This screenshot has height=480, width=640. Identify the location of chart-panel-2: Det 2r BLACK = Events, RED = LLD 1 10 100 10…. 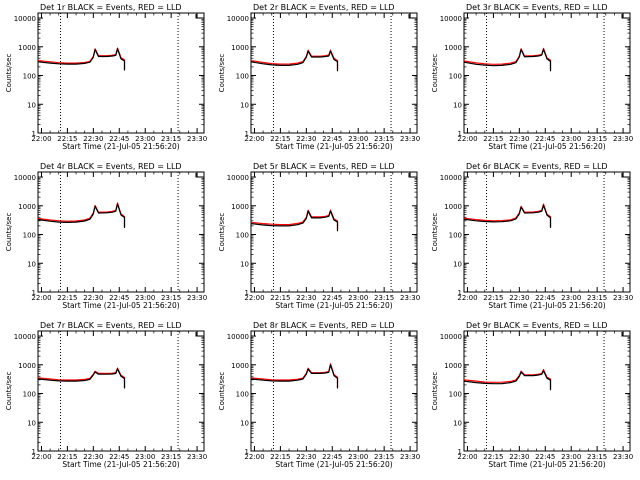
(319, 77).